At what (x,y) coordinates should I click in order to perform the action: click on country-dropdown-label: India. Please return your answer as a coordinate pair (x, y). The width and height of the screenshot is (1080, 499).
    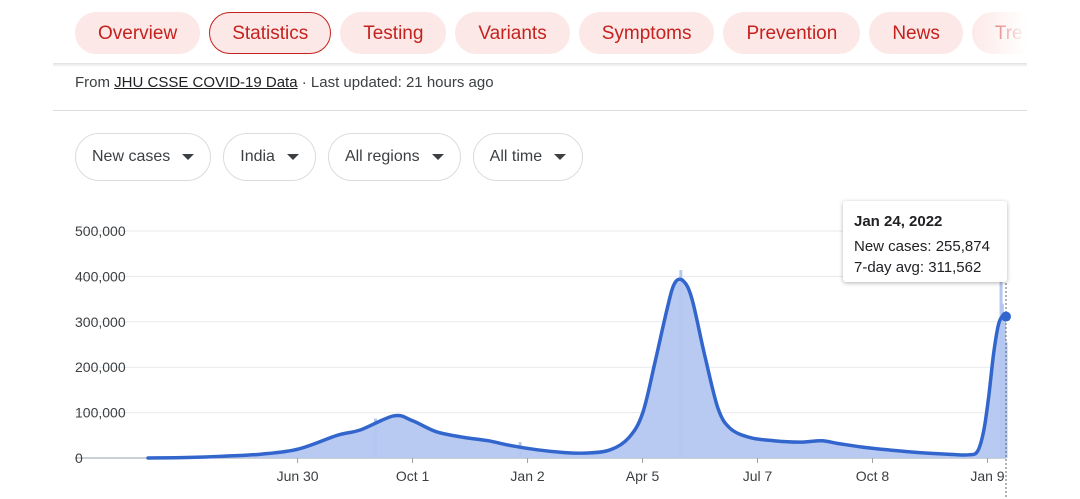
    Looking at the image, I should click on (257, 156).